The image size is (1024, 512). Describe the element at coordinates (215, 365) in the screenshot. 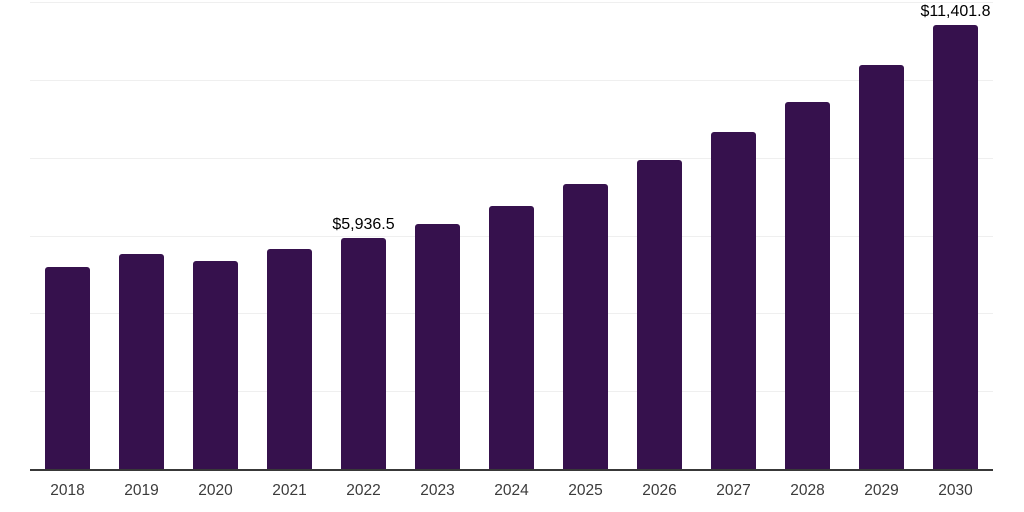

I see `bar-2020` at that location.